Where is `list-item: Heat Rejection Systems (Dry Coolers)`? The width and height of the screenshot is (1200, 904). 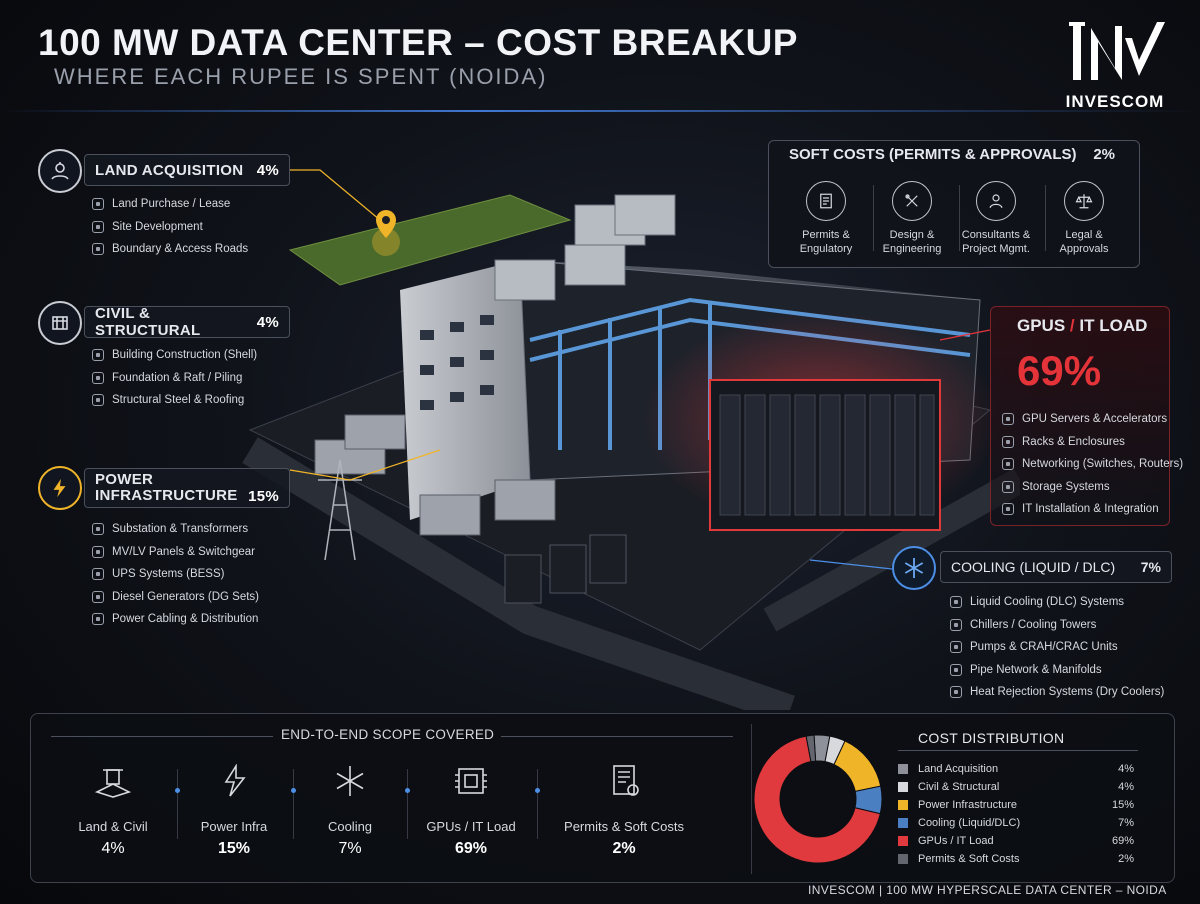
list-item: Heat Rejection Systems (Dry Coolers) is located at coordinates (1057, 692).